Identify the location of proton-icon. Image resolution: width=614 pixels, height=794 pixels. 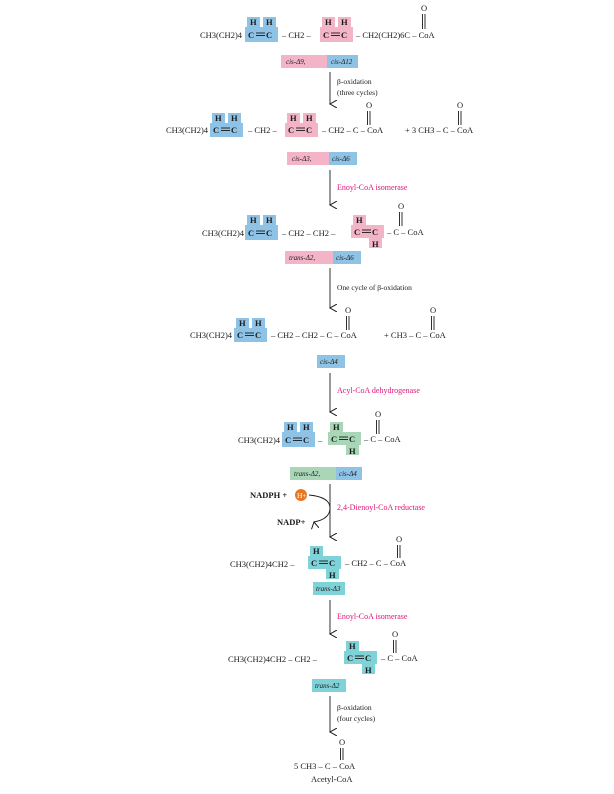
(301, 495).